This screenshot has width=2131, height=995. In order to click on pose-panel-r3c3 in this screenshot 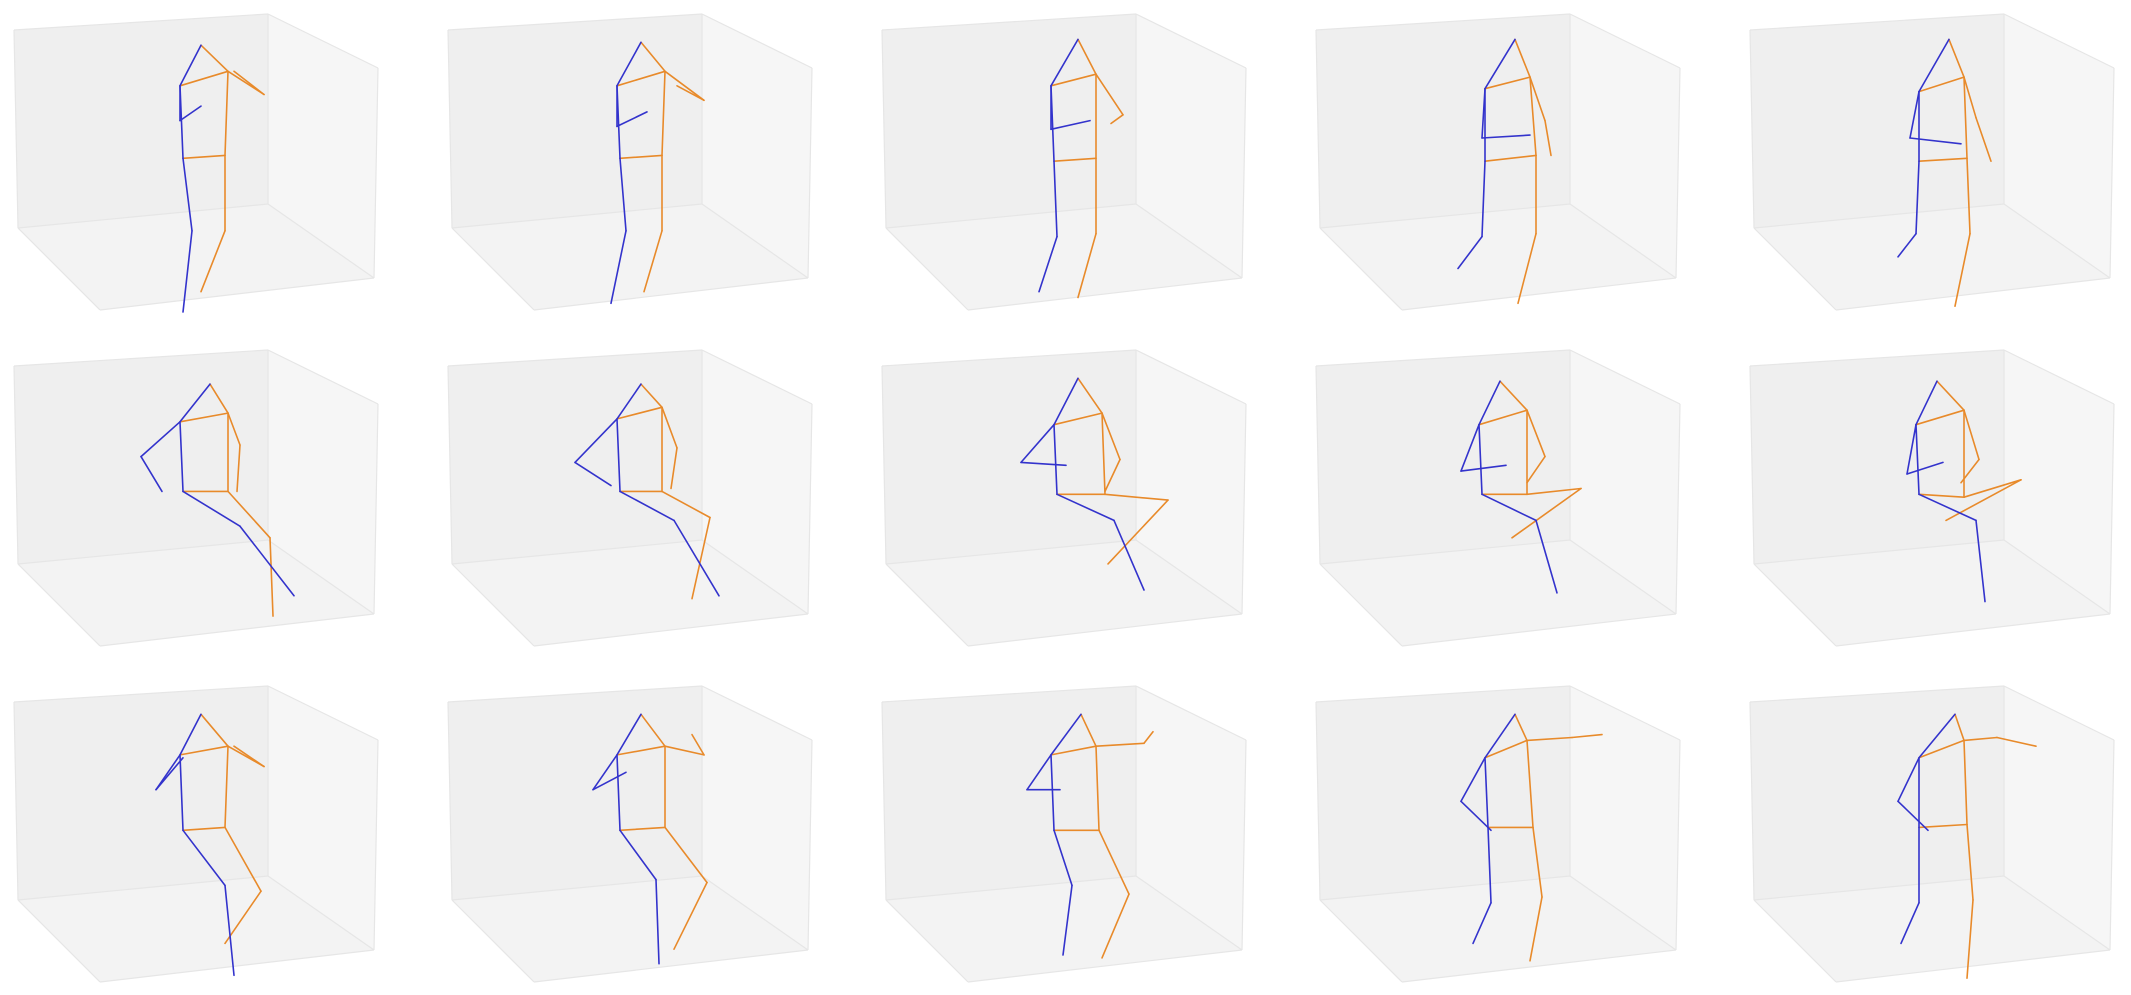, I will do `click(1064, 834)`.